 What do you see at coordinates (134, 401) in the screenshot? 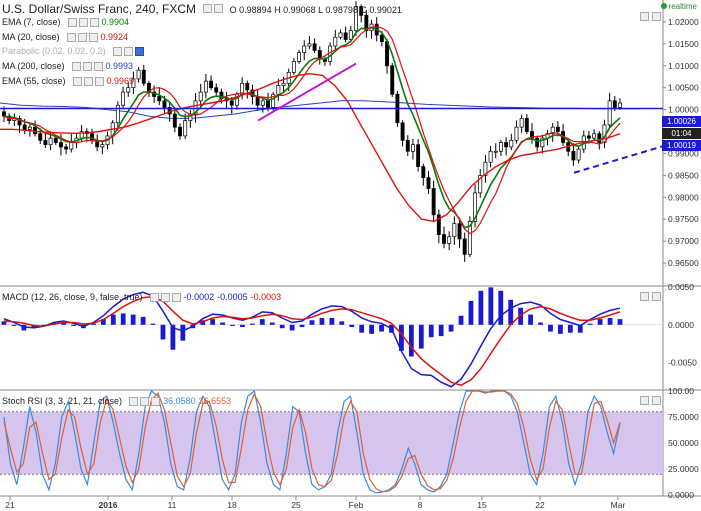
I see `stoch-hide-button` at bounding box center [134, 401].